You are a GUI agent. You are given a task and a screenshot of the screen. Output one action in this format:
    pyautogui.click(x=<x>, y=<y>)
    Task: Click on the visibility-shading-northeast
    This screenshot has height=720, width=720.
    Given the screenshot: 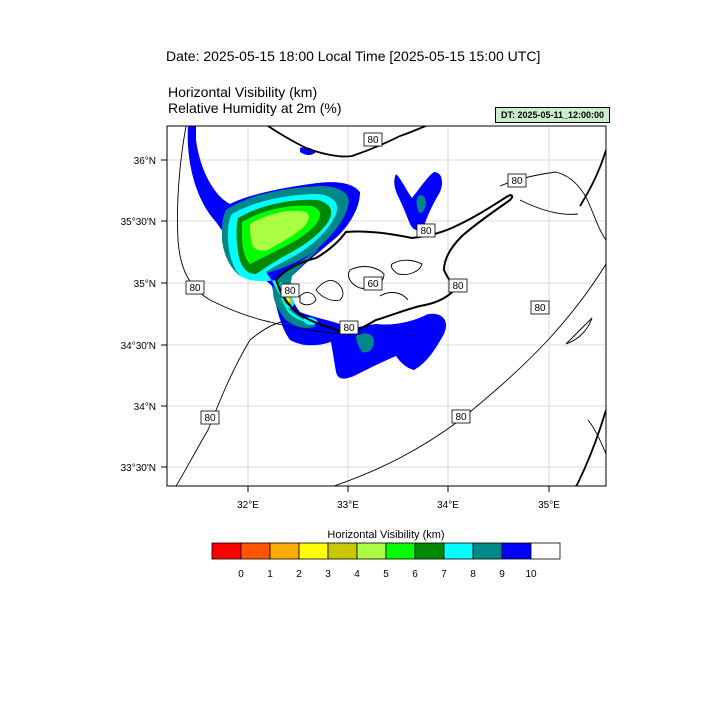 What is the action you would take?
    pyautogui.click(x=371, y=189)
    